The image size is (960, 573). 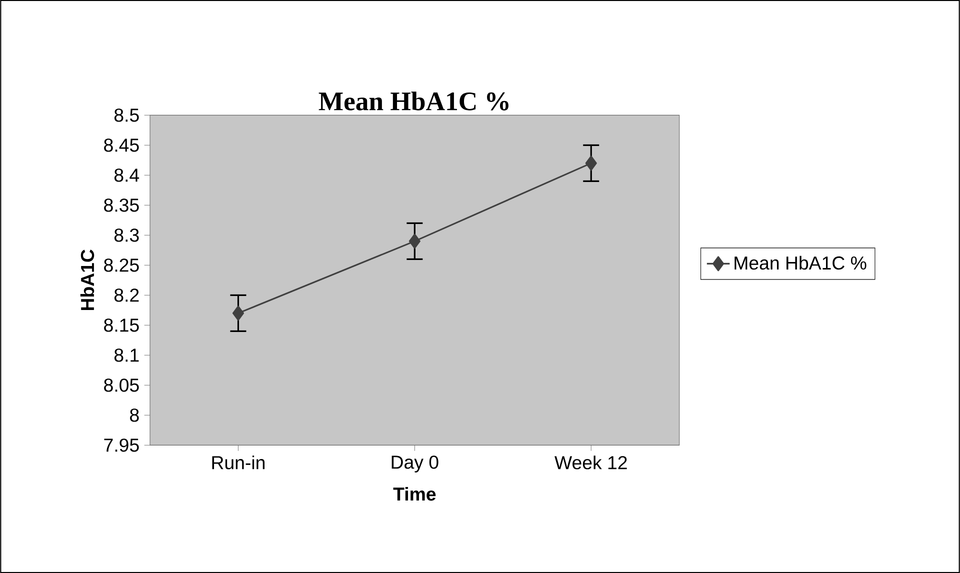 I want to click on y-tick-label: 8.35, so click(x=121, y=205).